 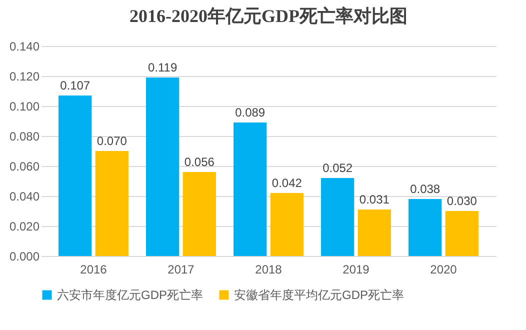 What do you see at coordinates (130, 295) in the screenshot?
I see `legend-label: 六安市年度亿元GDP死亡率` at bounding box center [130, 295].